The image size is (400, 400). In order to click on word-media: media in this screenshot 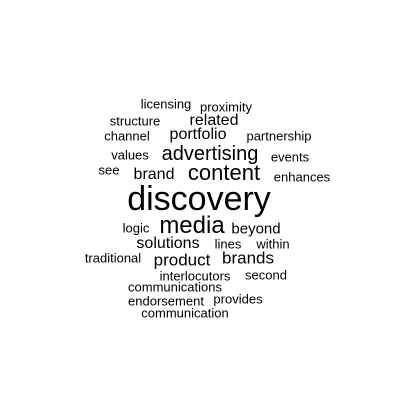, I will do `click(192, 225)`.